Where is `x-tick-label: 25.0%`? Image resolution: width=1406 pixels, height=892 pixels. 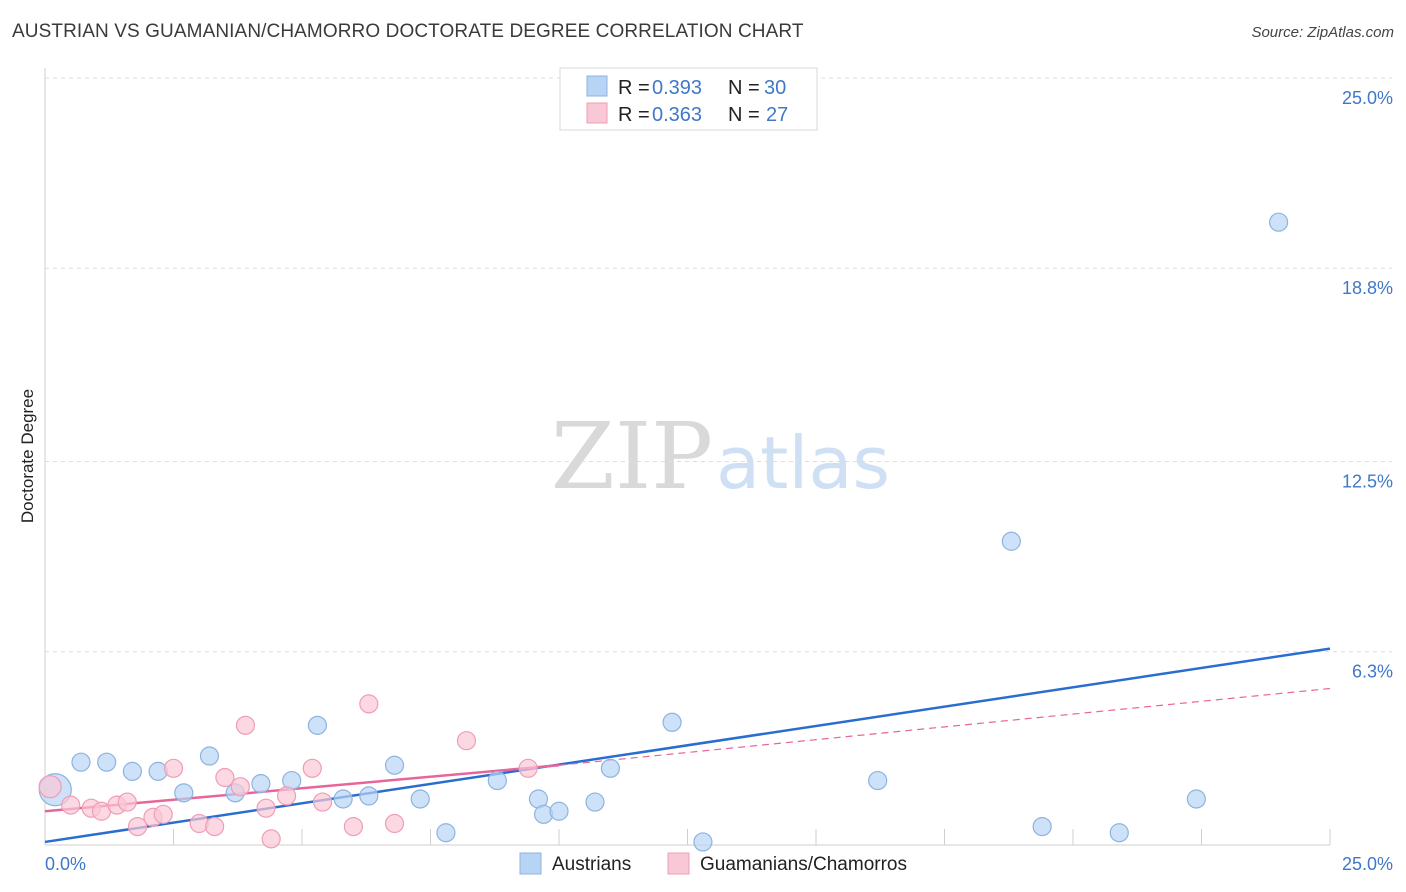
x-tick-label: 25.0% is located at coordinates (1367, 864).